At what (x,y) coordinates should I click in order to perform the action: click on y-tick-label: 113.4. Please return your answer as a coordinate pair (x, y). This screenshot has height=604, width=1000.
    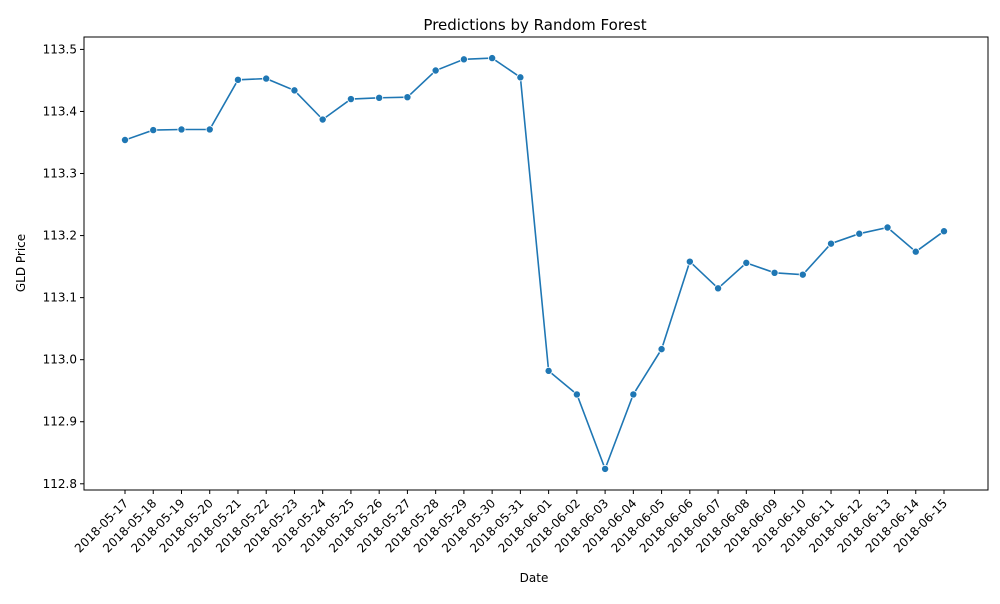
    Looking at the image, I should click on (60, 111).